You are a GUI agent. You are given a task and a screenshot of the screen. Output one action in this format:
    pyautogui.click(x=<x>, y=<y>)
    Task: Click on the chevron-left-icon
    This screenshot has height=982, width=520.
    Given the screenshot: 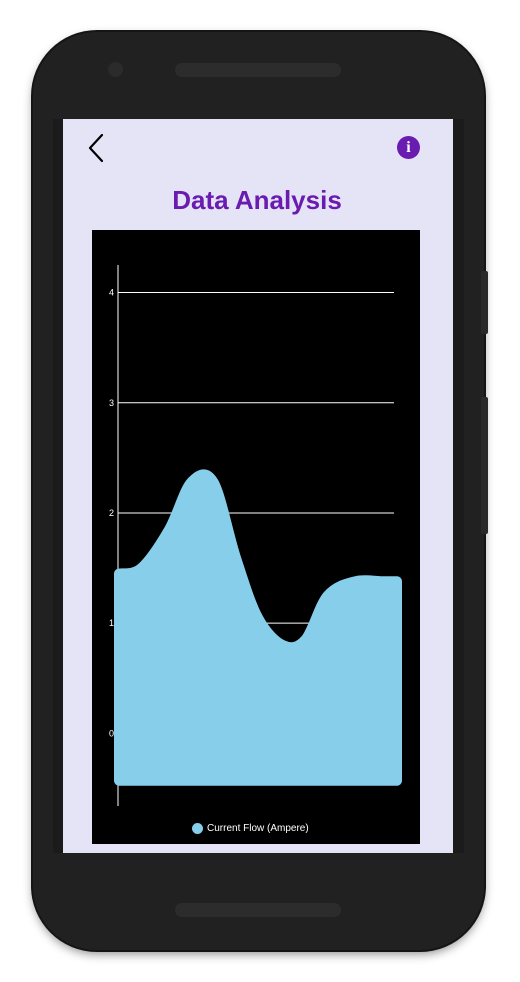 What is the action you would take?
    pyautogui.click(x=96, y=148)
    